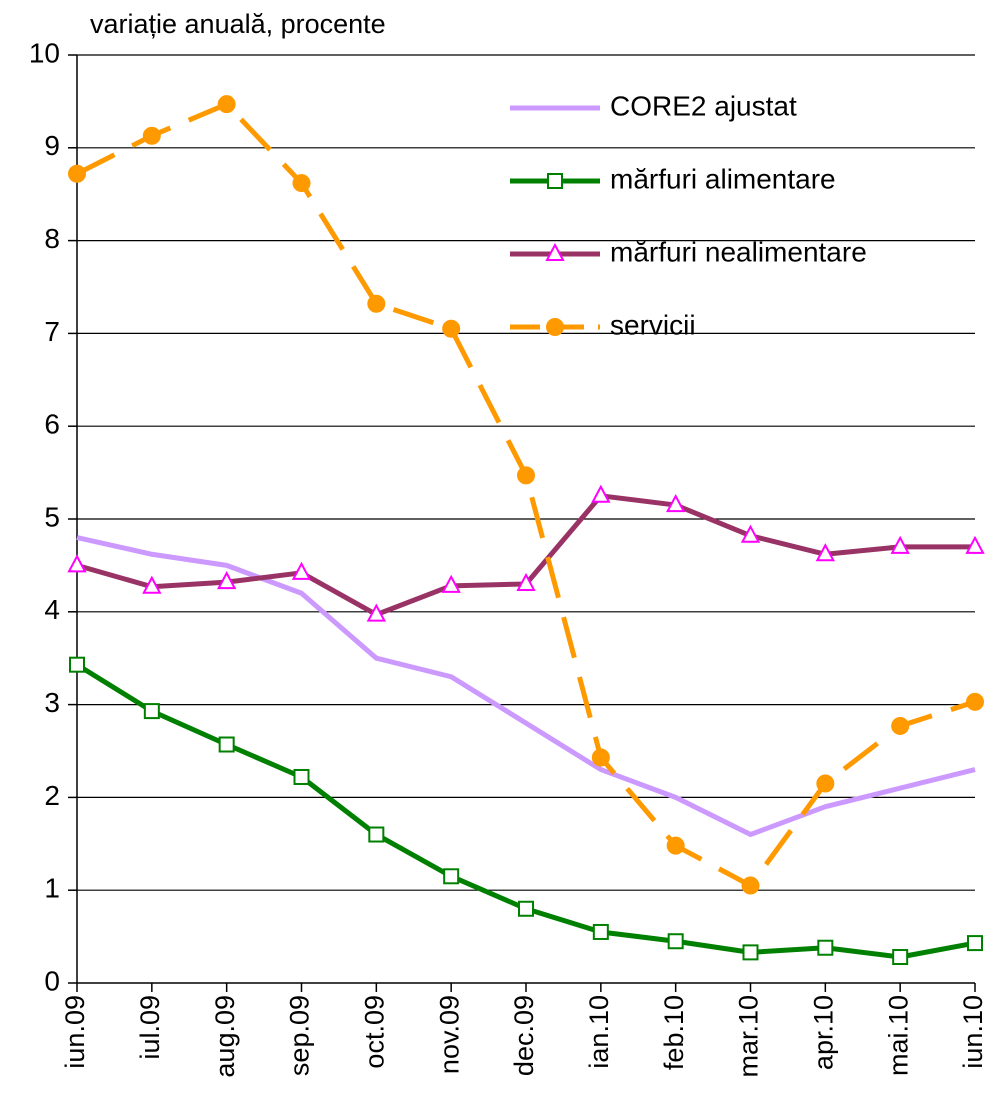 The image size is (989, 1118). Describe the element at coordinates (723, 178) in the screenshot. I see `legend-label: mărfuri alimentare` at that location.